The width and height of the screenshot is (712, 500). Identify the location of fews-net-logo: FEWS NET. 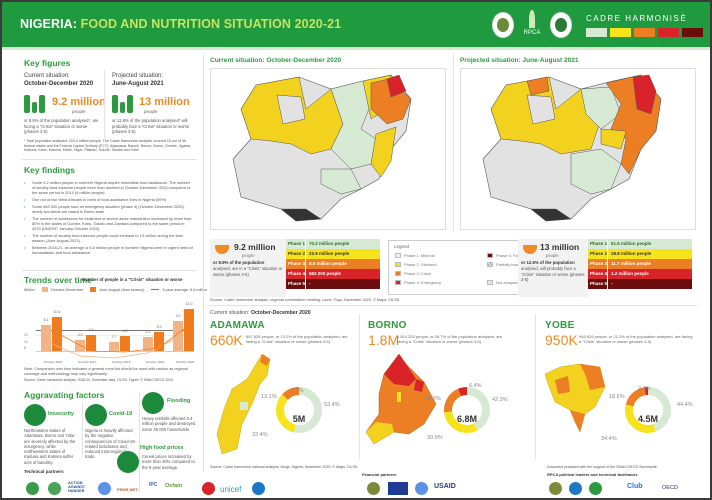
(127, 489).